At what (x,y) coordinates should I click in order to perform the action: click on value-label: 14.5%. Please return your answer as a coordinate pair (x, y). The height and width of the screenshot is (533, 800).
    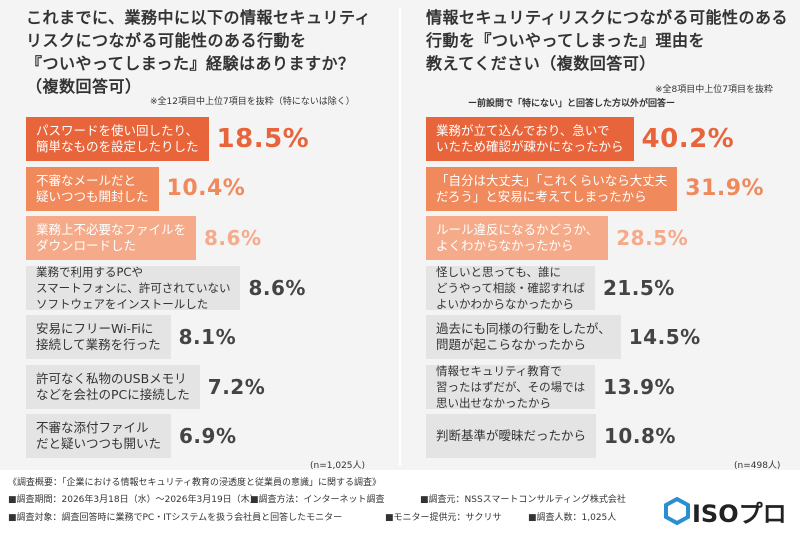
    Looking at the image, I should click on (664, 337).